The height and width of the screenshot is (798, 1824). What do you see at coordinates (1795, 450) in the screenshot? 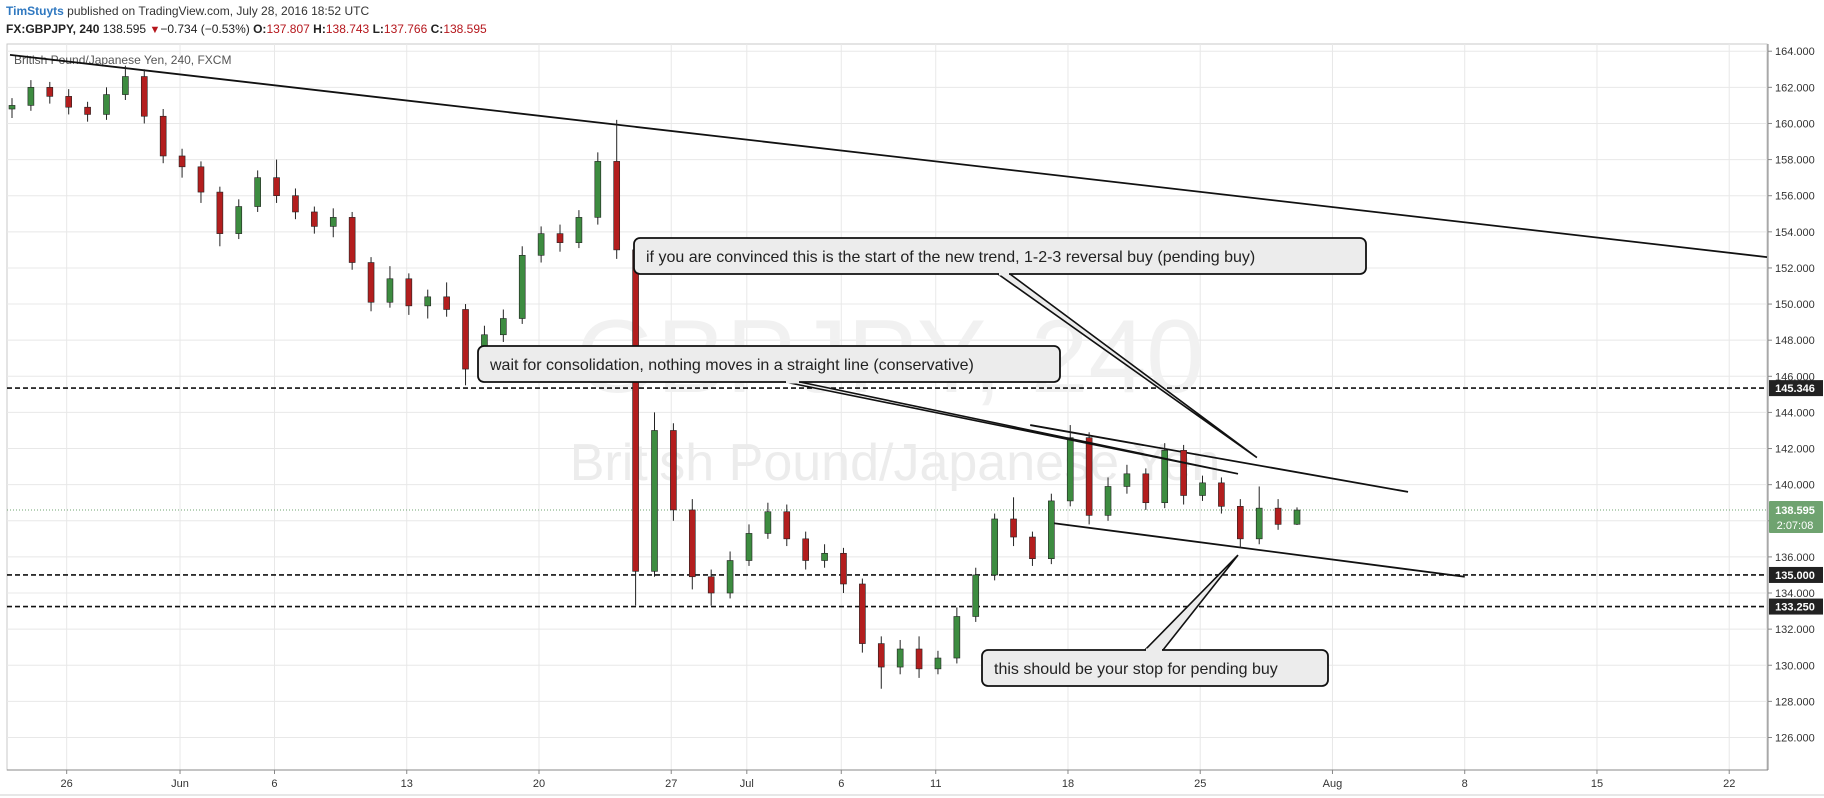
I see `y-tick-label: 142.000` at bounding box center [1795, 450].